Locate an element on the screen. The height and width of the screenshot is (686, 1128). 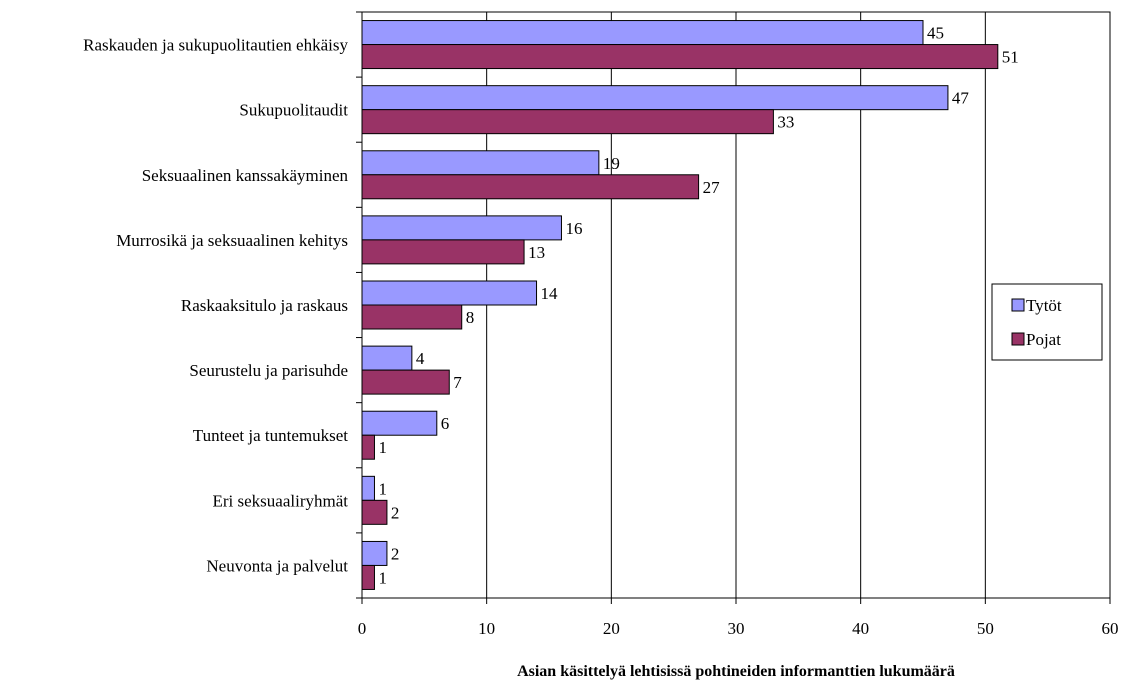
data-label: 13 is located at coordinates (536, 252).